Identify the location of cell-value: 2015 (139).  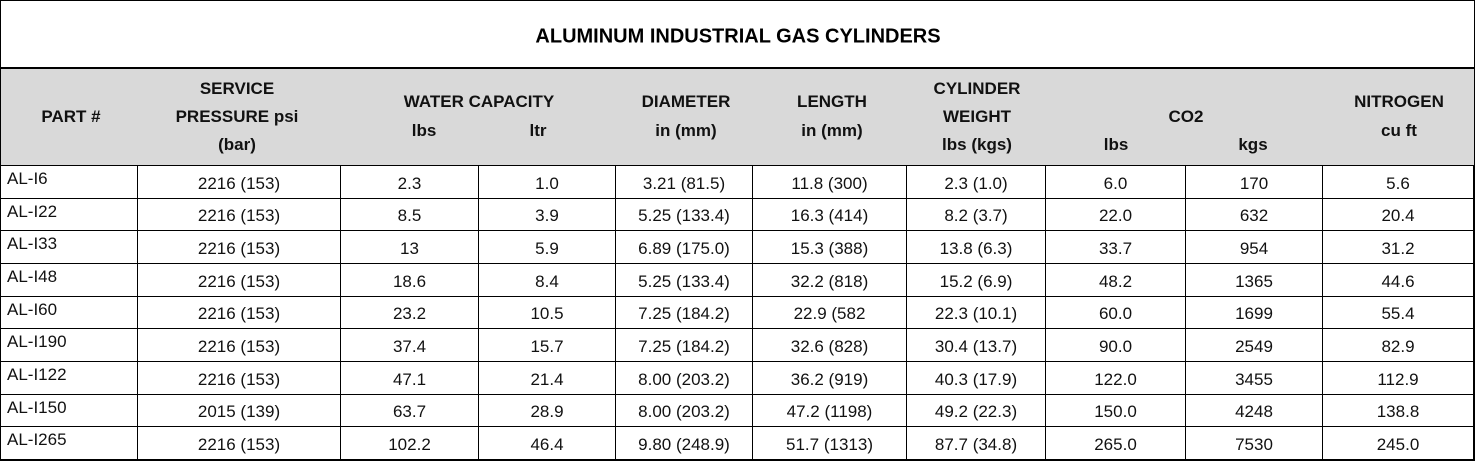
(239, 412).